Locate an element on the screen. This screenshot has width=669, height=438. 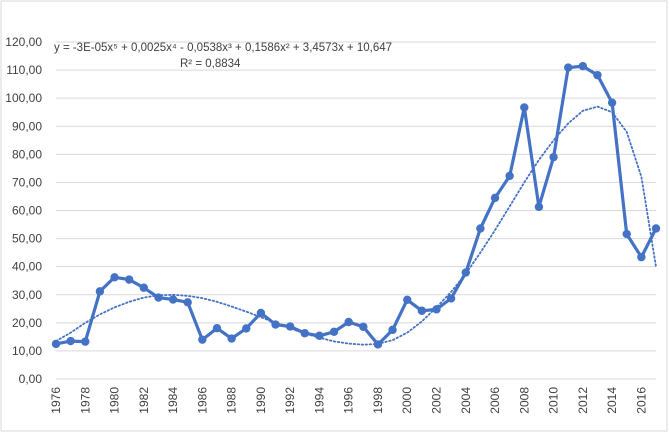
y-tick-label: 70,00 is located at coordinates (27, 182).